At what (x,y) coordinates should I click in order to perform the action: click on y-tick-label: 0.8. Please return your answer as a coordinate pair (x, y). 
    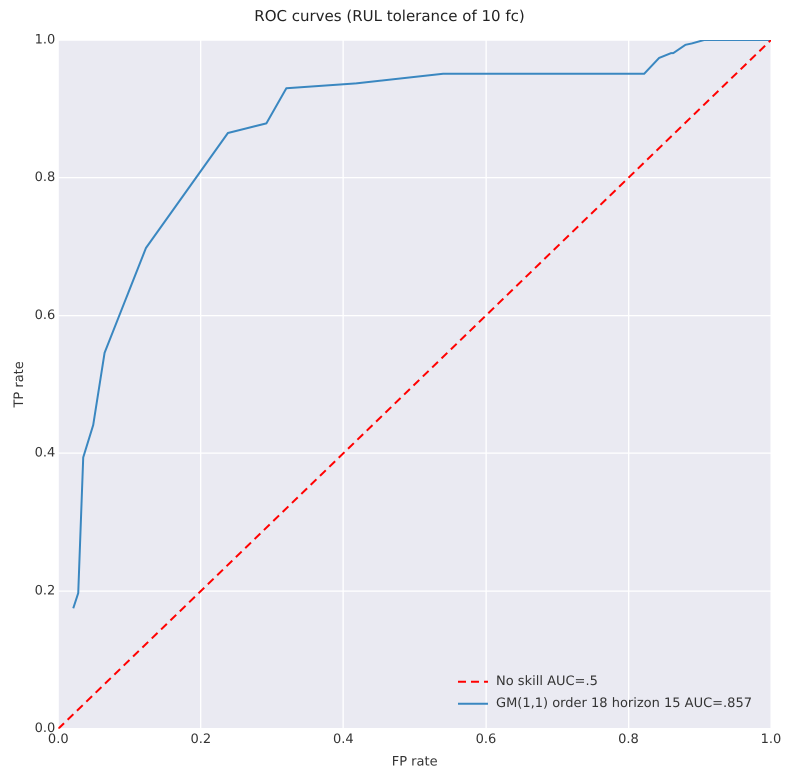
    Looking at the image, I should click on (45, 178).